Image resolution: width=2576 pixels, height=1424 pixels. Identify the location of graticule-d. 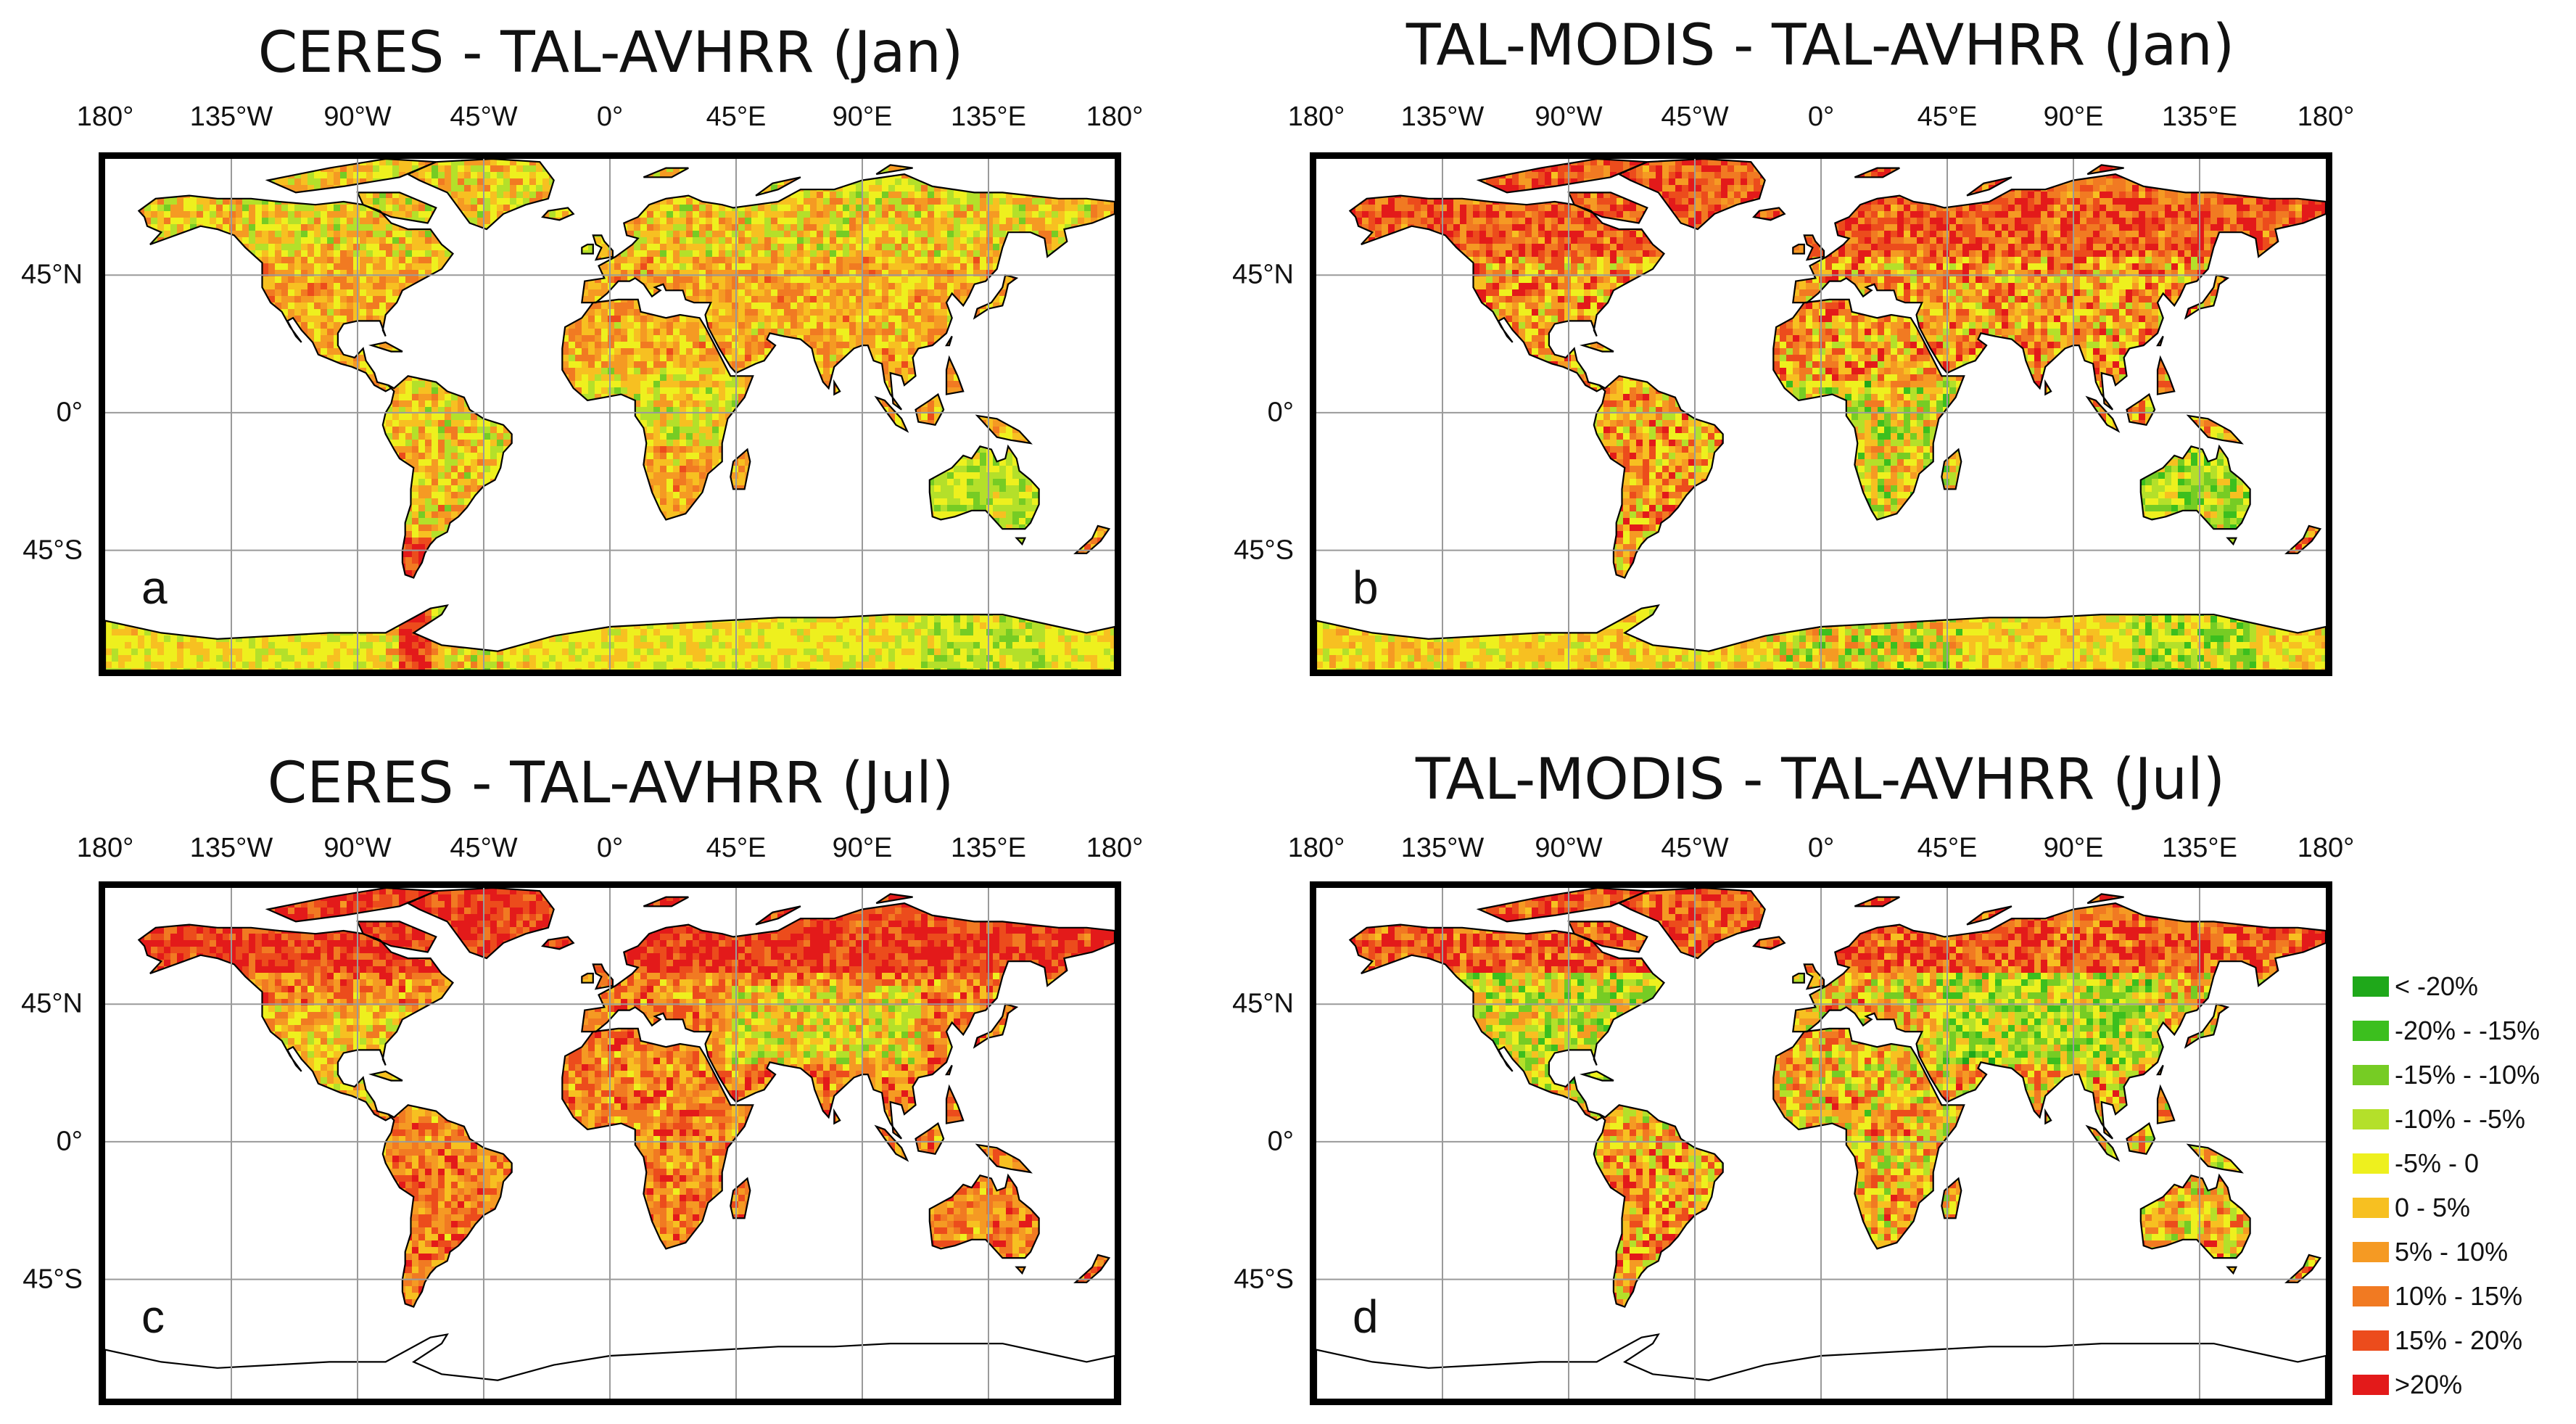
(1821, 1143).